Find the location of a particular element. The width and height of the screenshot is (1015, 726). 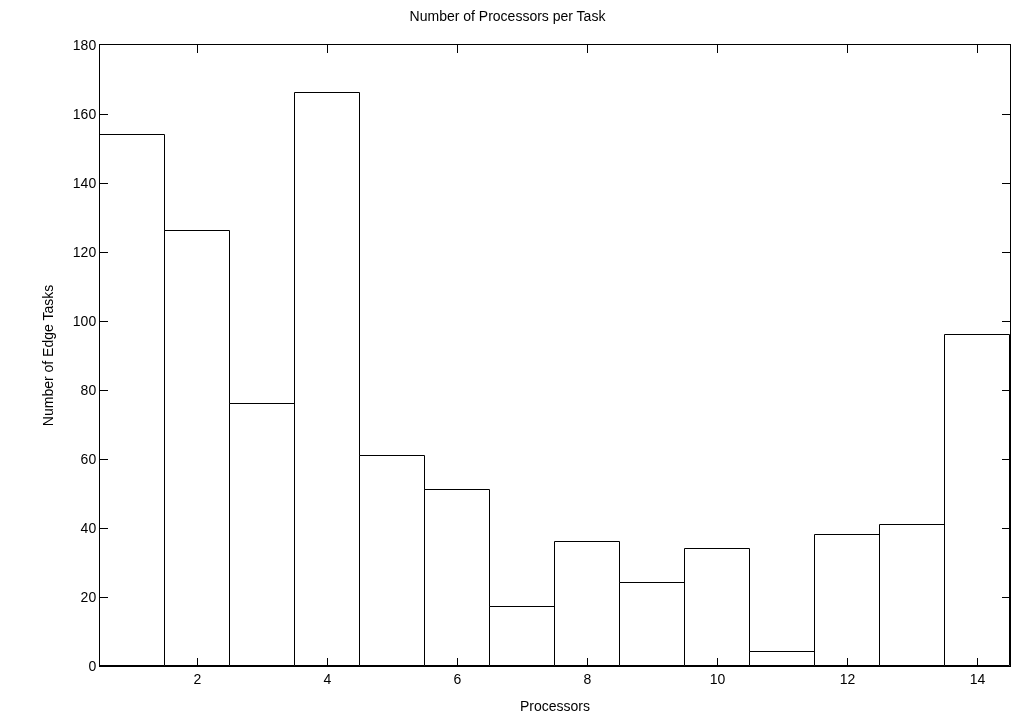

y-tick-label: 60 is located at coordinates (88, 458).